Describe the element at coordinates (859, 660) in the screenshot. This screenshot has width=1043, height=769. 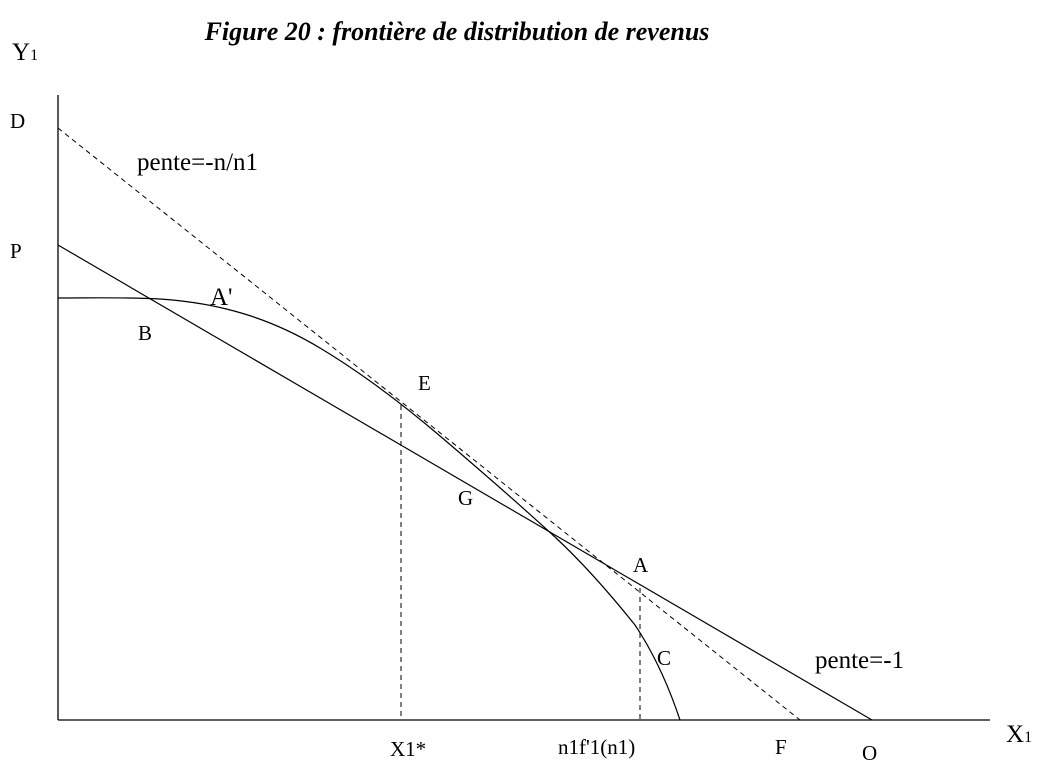
I see `slope-label: pente=-1` at that location.